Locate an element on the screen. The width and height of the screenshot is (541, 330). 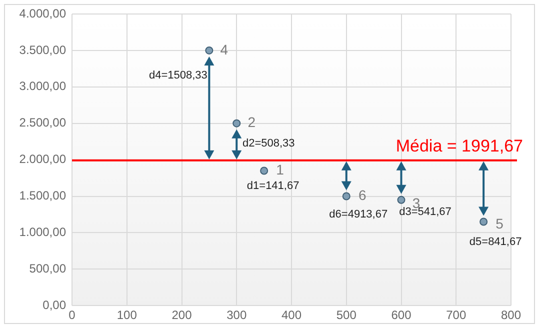
x-tick-label: 100 is located at coordinates (127, 315).